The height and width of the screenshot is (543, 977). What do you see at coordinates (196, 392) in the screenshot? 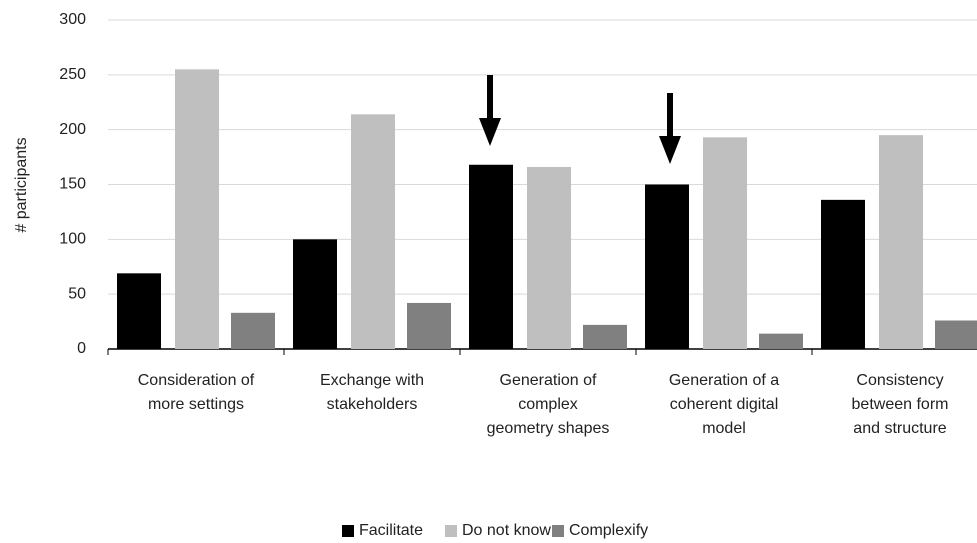
I see `x-tick-label: Consideration of more settings` at bounding box center [196, 392].